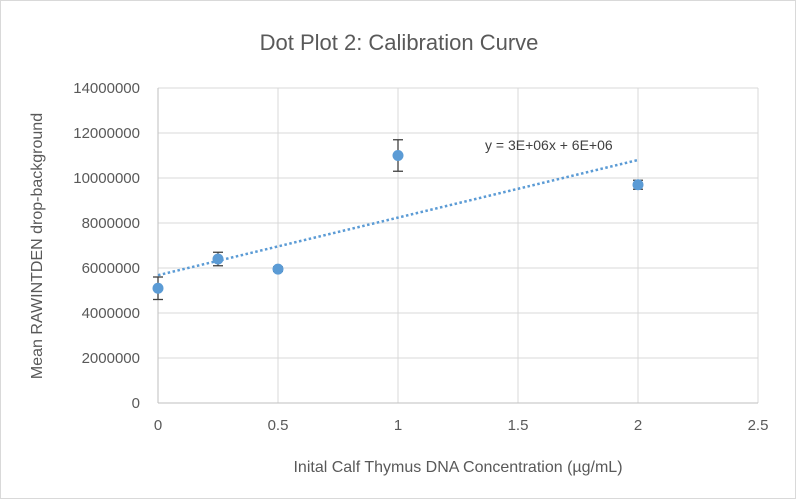 The width and height of the screenshot is (796, 499). I want to click on trendline, so click(398, 217).